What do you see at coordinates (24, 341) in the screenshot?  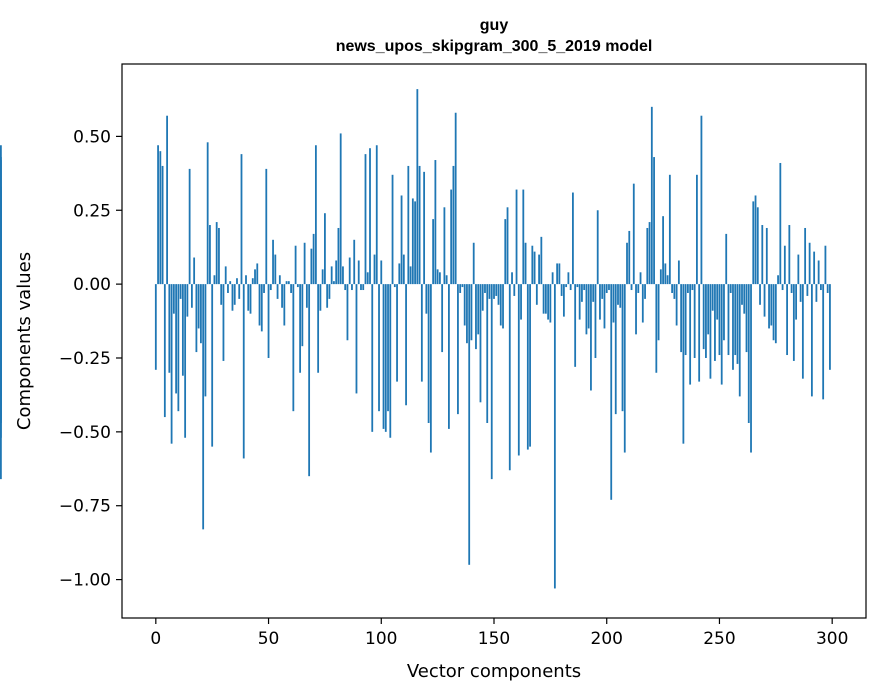 I see `y-axis-label: Components values` at bounding box center [24, 341].